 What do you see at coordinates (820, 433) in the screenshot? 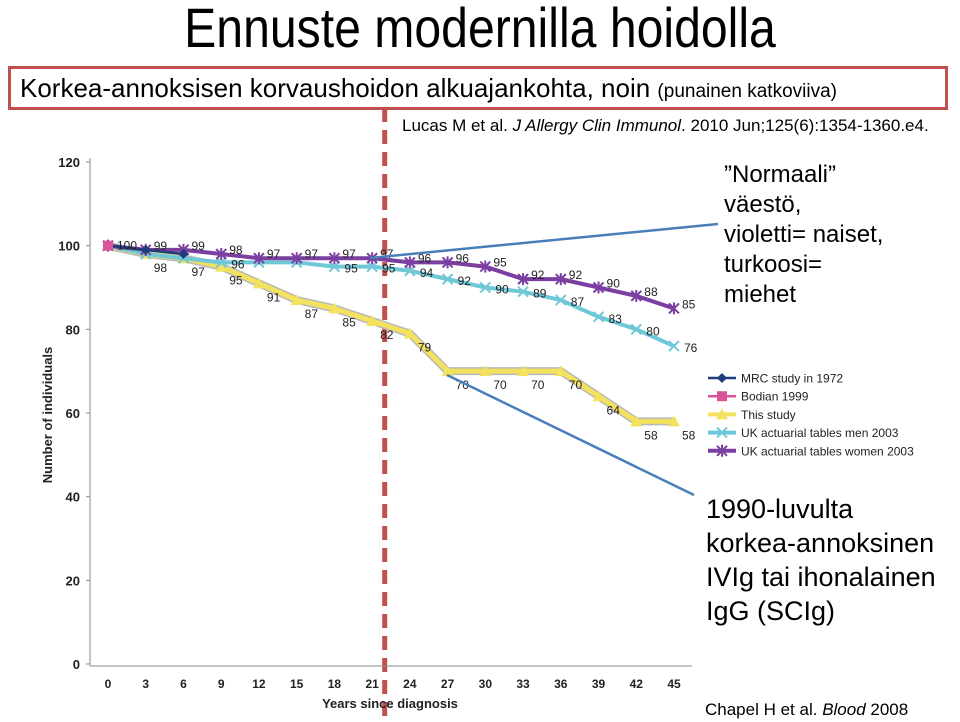
I see `legend-entry: UK actuarial tables men 2003` at bounding box center [820, 433].